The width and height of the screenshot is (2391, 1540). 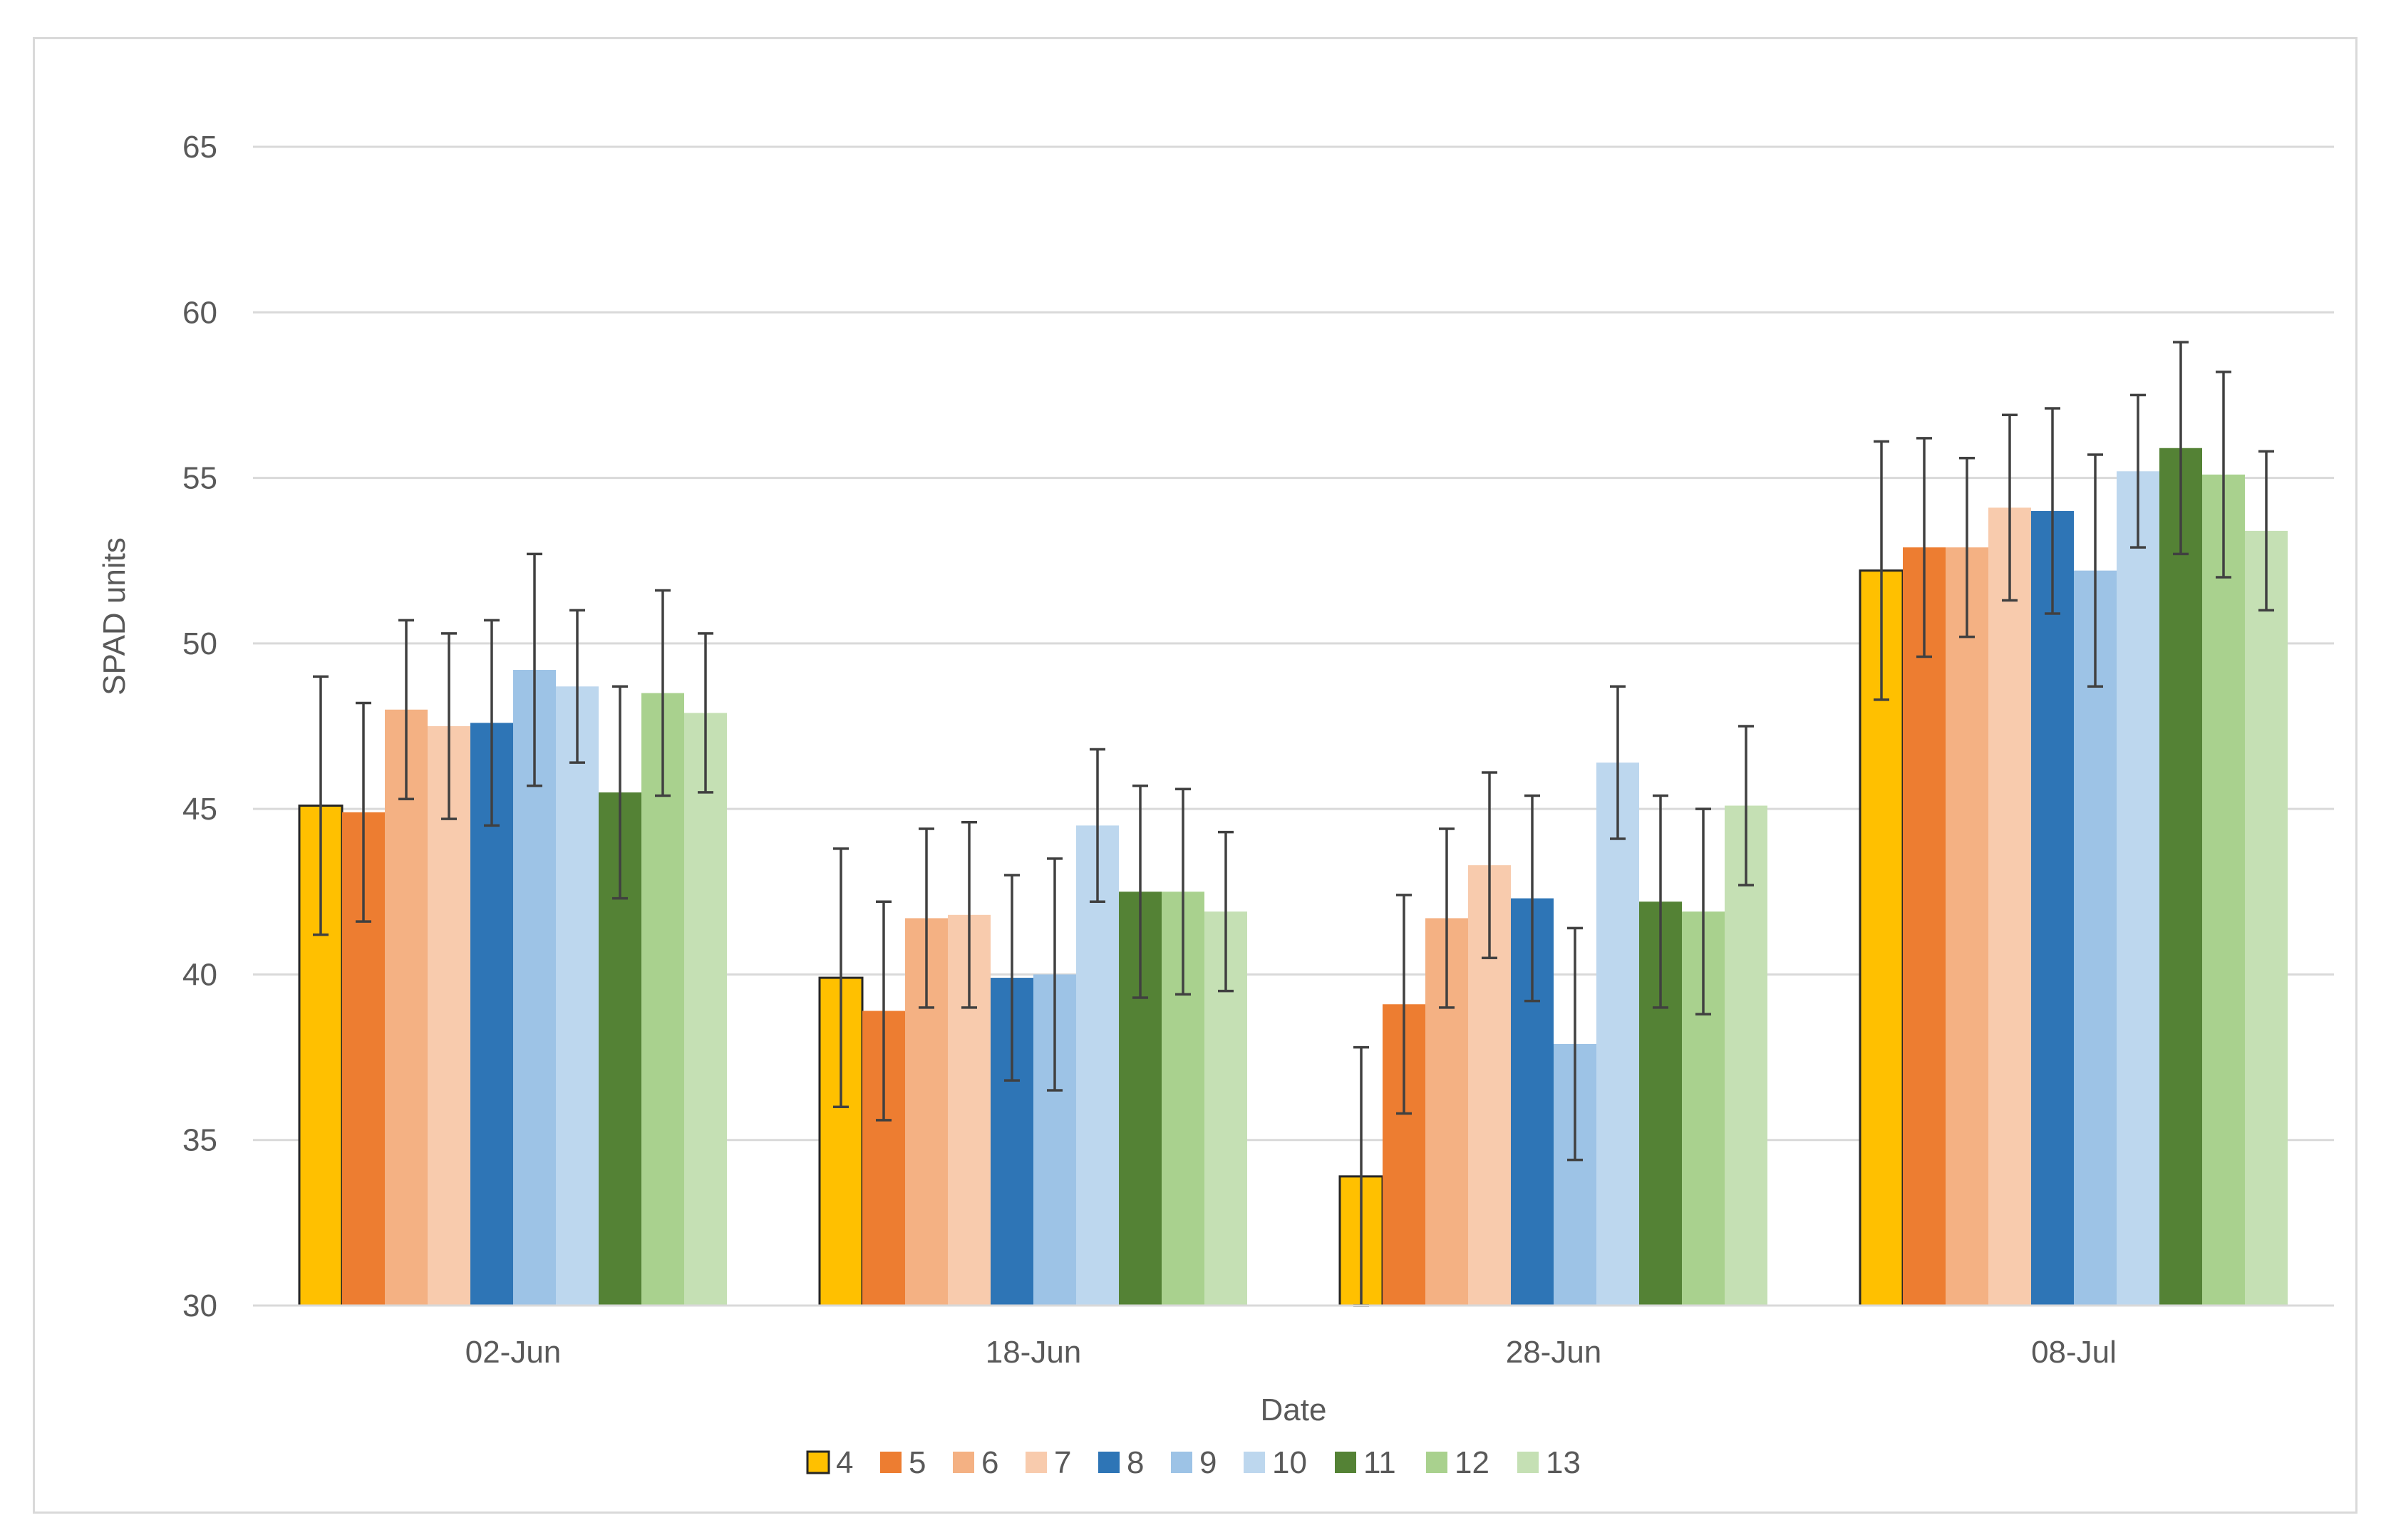 I want to click on y-tick-label: 40, so click(x=199, y=975).